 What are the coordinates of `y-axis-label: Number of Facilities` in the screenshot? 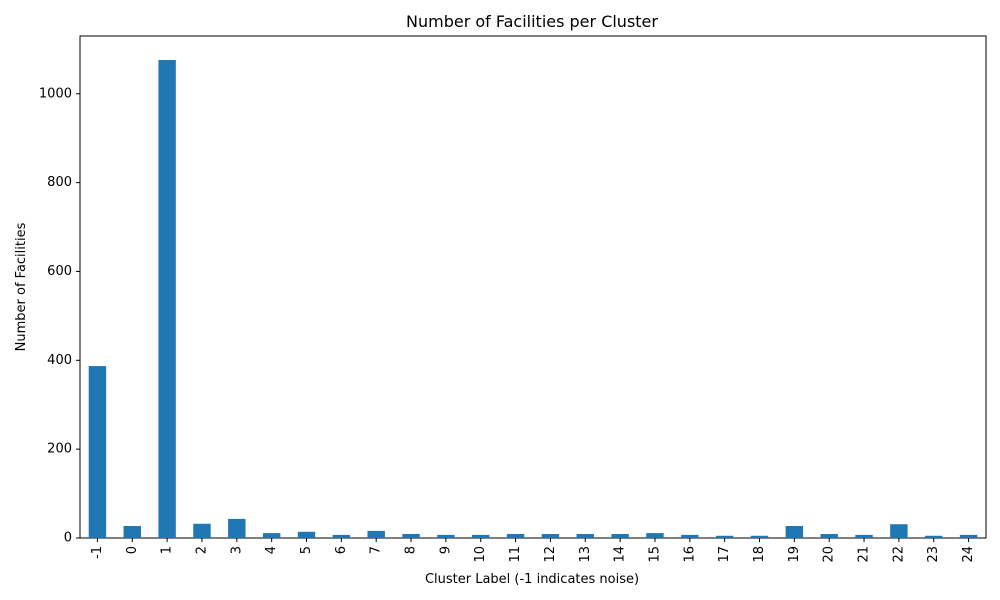 It's located at (21, 286).